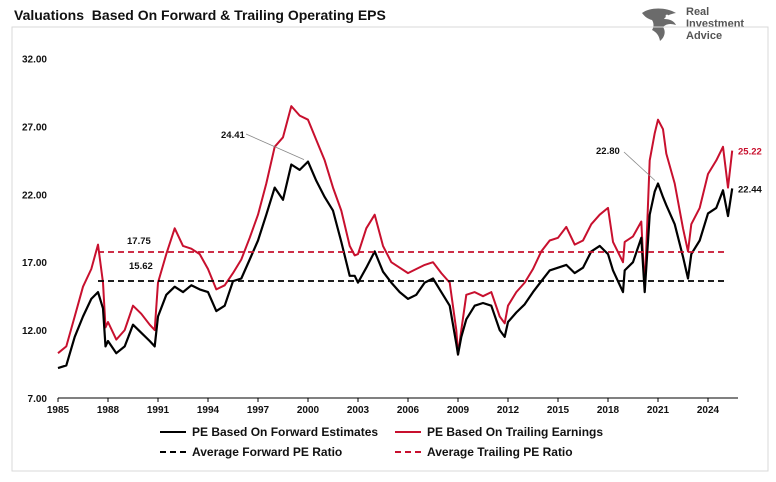 This screenshot has width=776, height=482. What do you see at coordinates (34, 195) in the screenshot?
I see `y-tick-label: 22.00` at bounding box center [34, 195].